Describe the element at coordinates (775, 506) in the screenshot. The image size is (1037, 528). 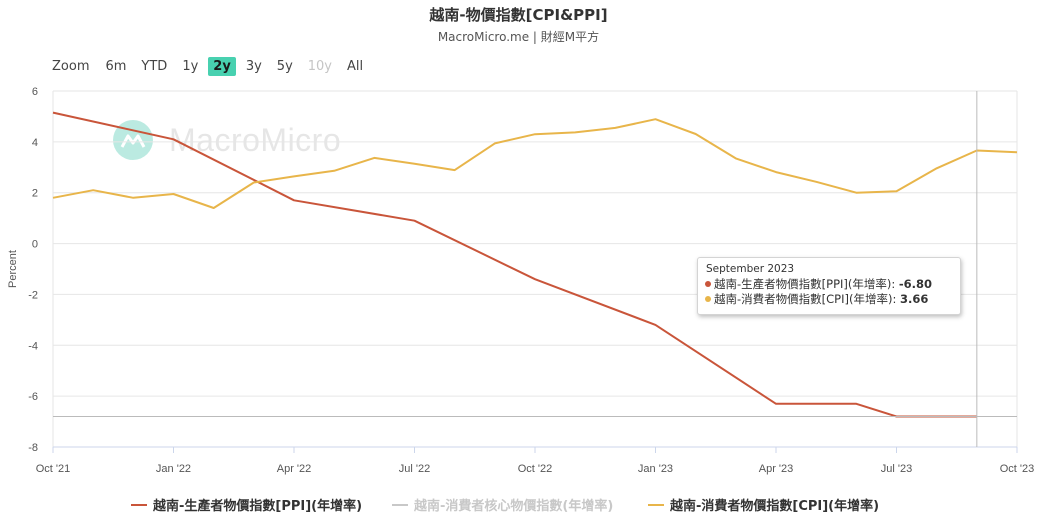
I see `legend-label-cpi: 越南-消費者物價指數[CPI](年增率)` at that location.